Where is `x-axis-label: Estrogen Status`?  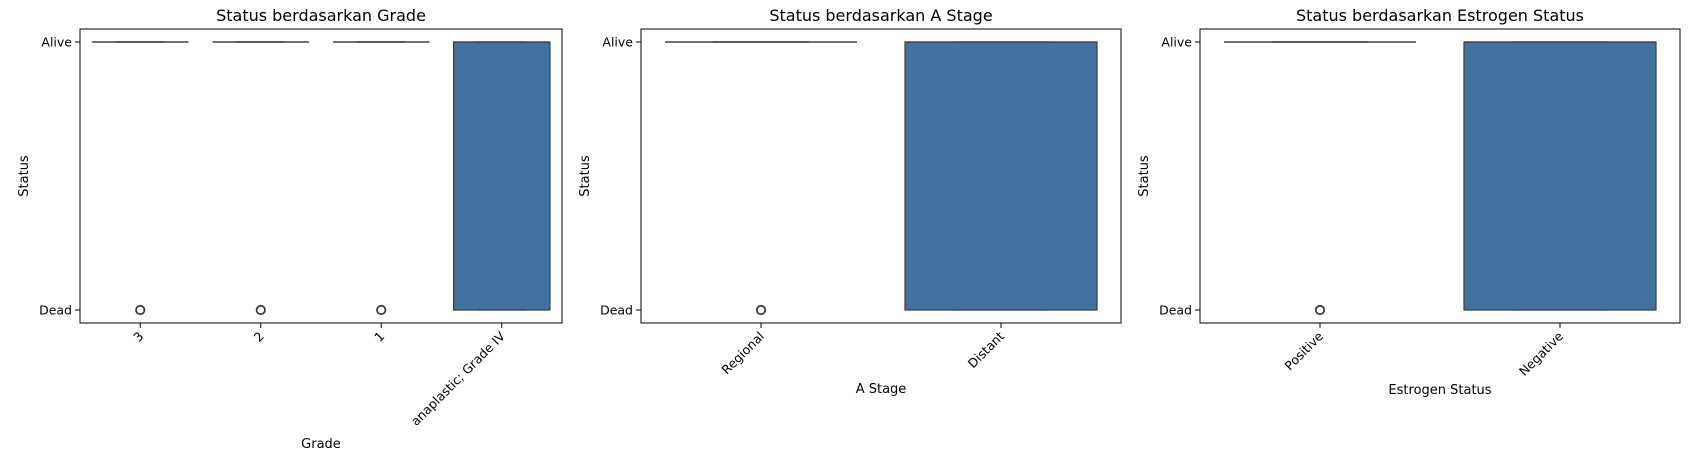
x-axis-label: Estrogen Status is located at coordinates (1439, 390).